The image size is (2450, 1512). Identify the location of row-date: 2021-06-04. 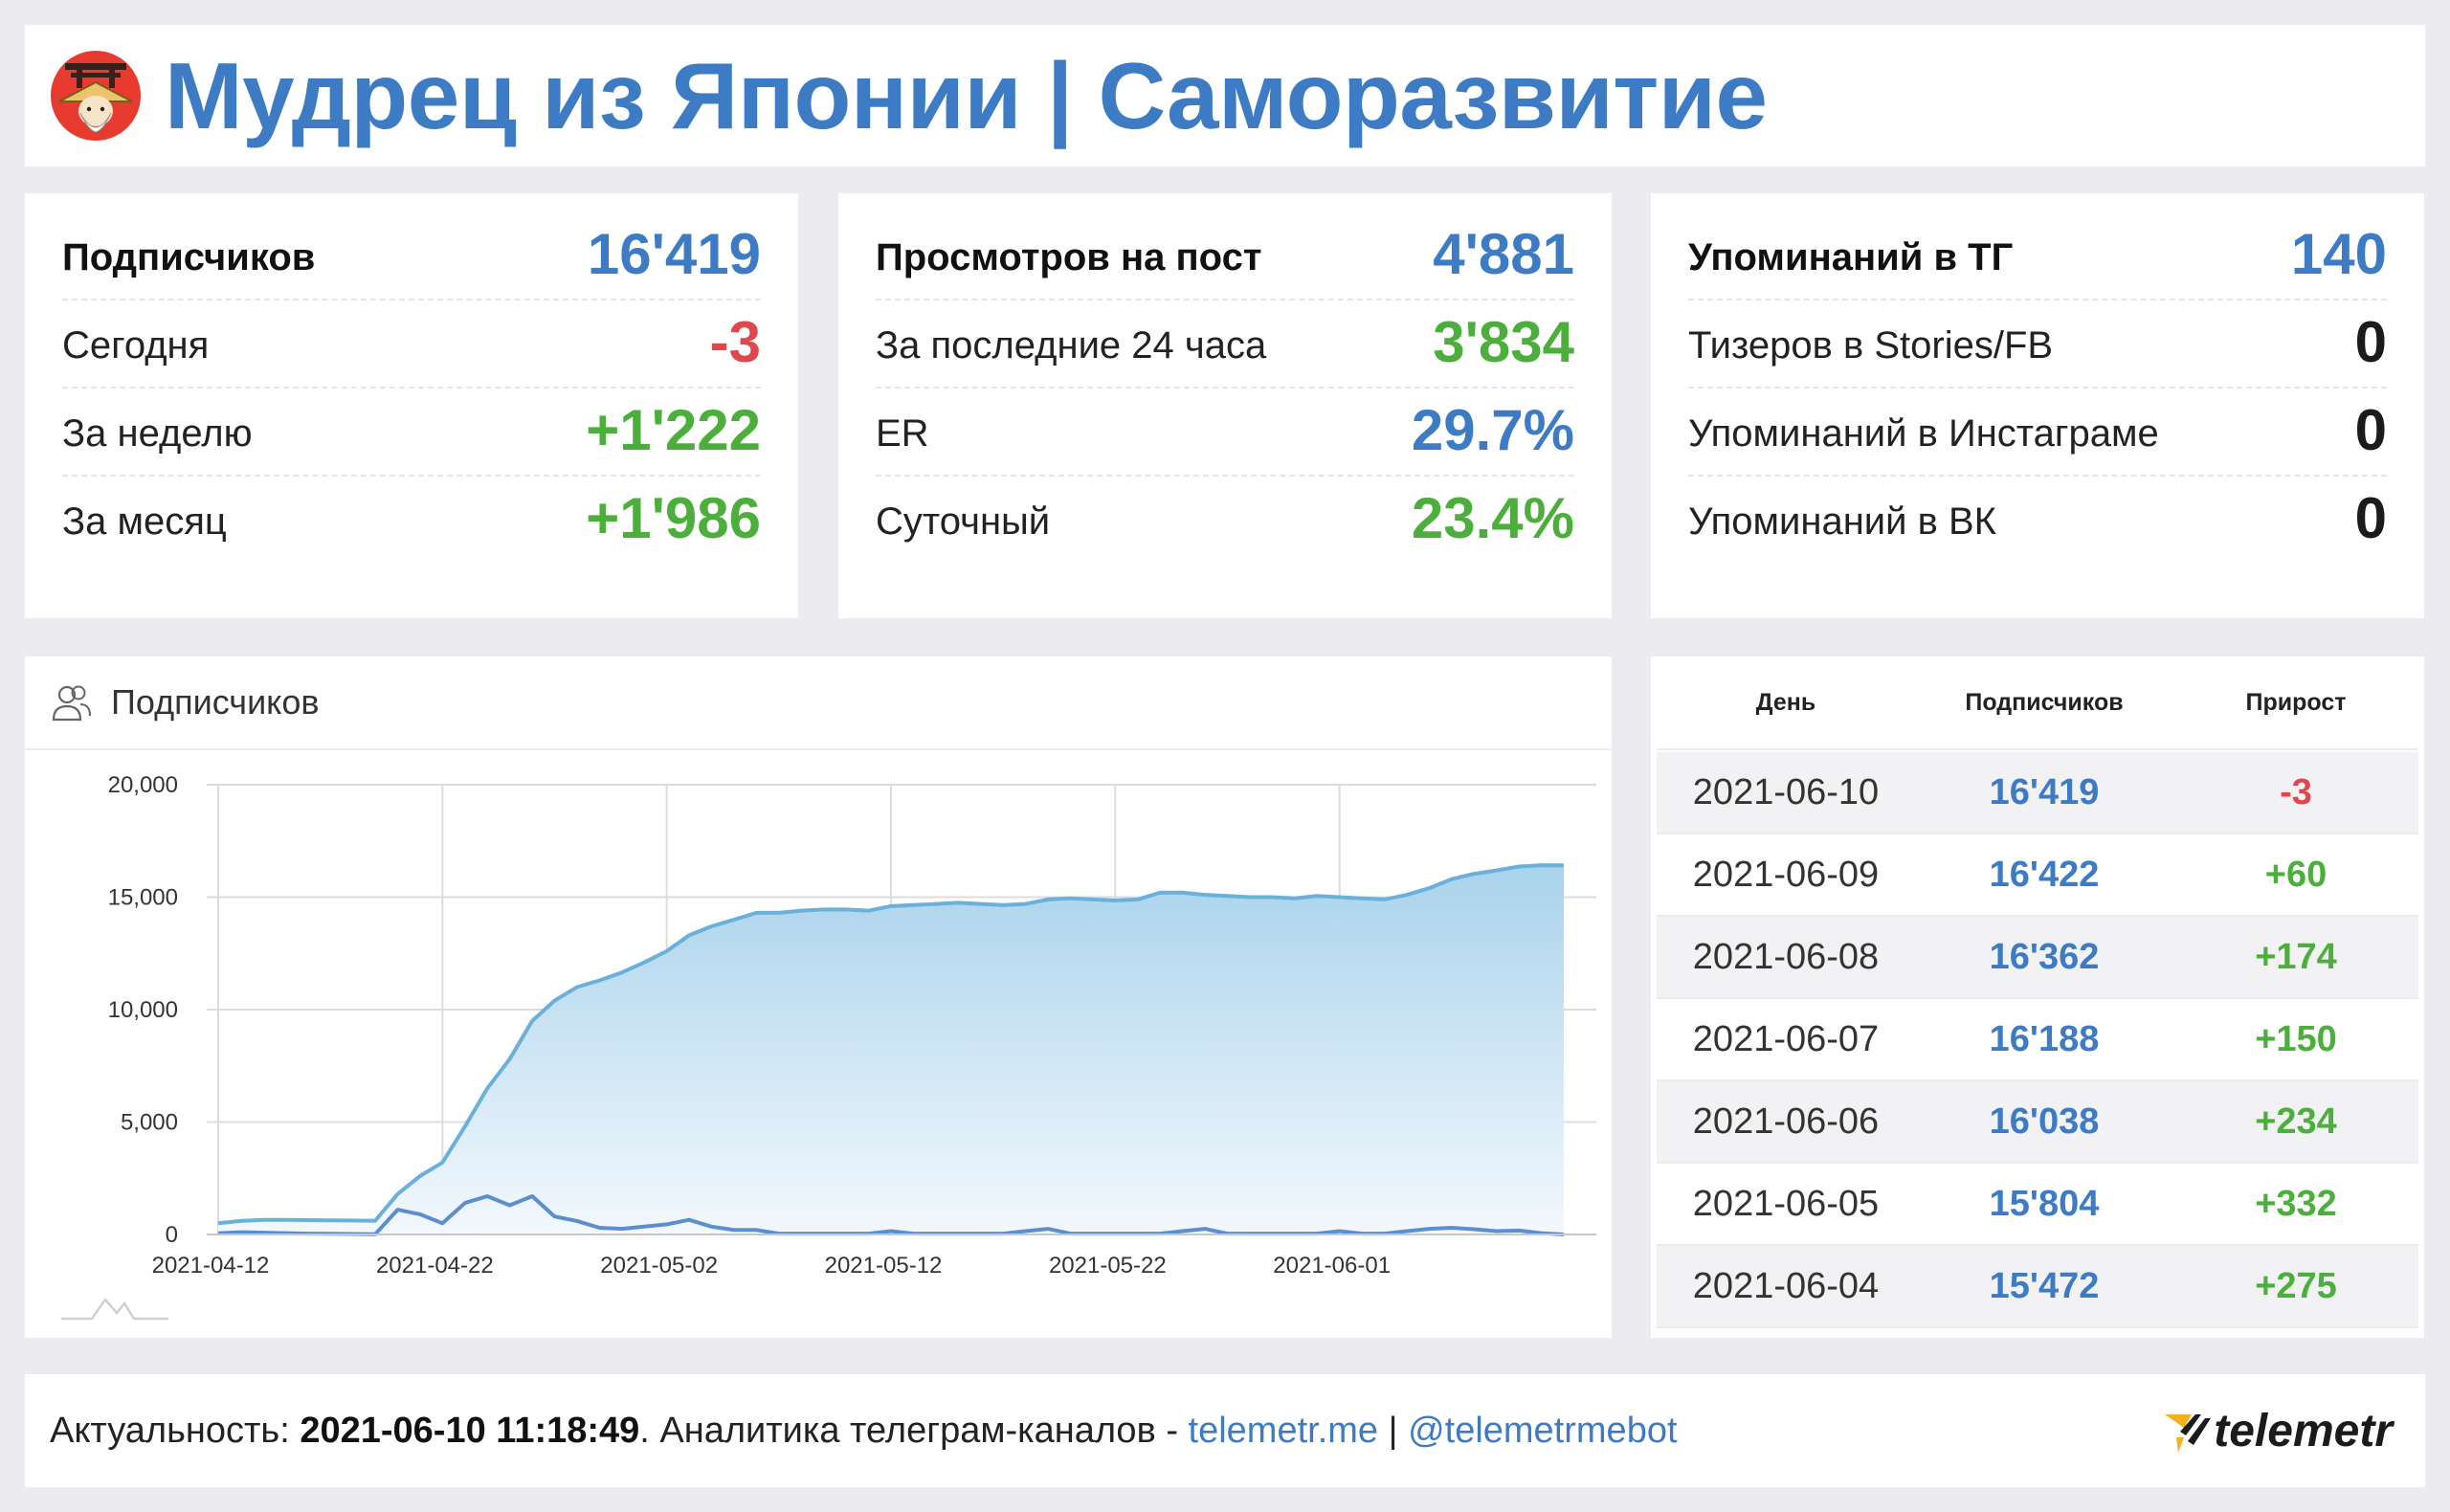
(1786, 1286).